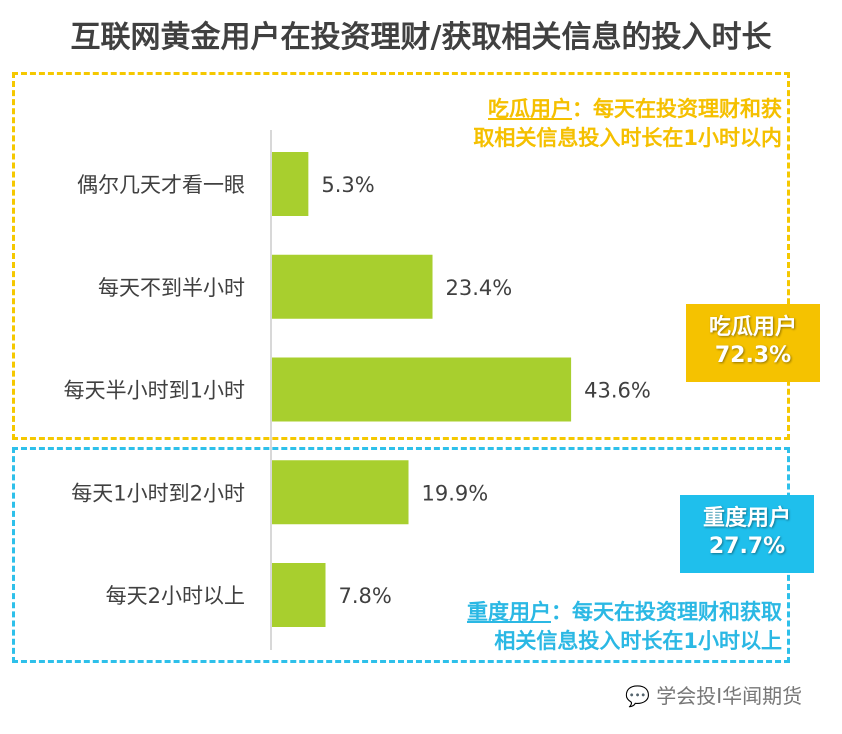 This screenshot has height=734, width=842. I want to click on note-text: ：每天在投资理财和获取, so click(666, 612).